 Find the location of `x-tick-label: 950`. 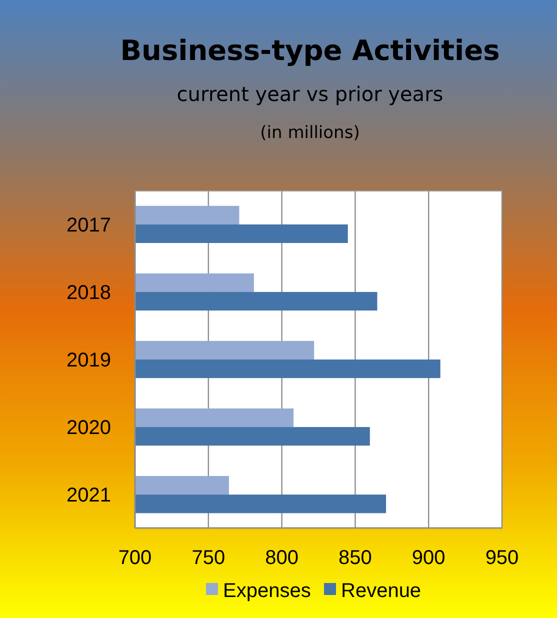

x-tick-label: 950 is located at coordinates (502, 558).